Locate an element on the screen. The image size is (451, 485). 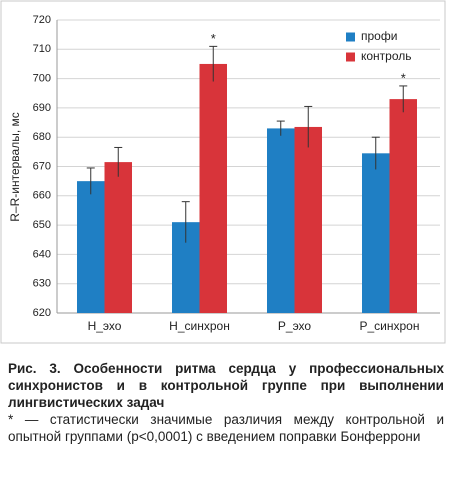
legend-label: контроль is located at coordinates (386, 56).